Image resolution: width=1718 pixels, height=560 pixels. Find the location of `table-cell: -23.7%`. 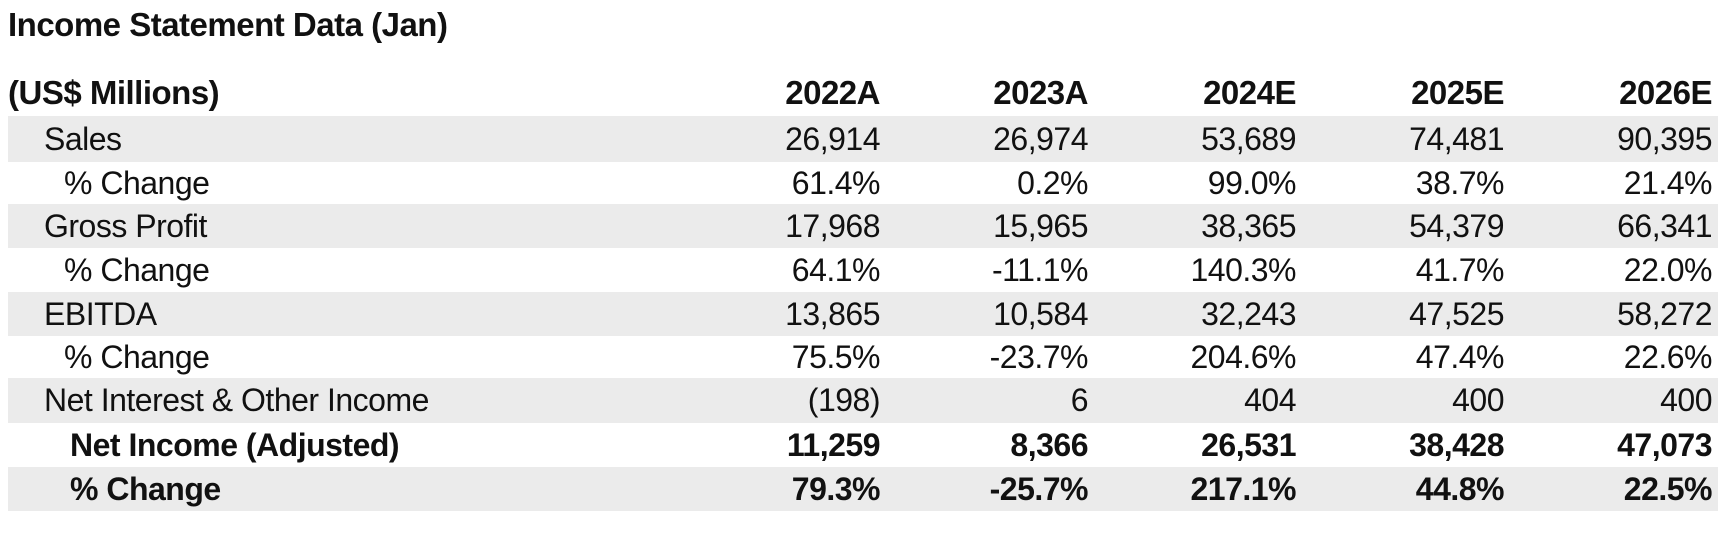

table-cell: -23.7% is located at coordinates (1039, 356).